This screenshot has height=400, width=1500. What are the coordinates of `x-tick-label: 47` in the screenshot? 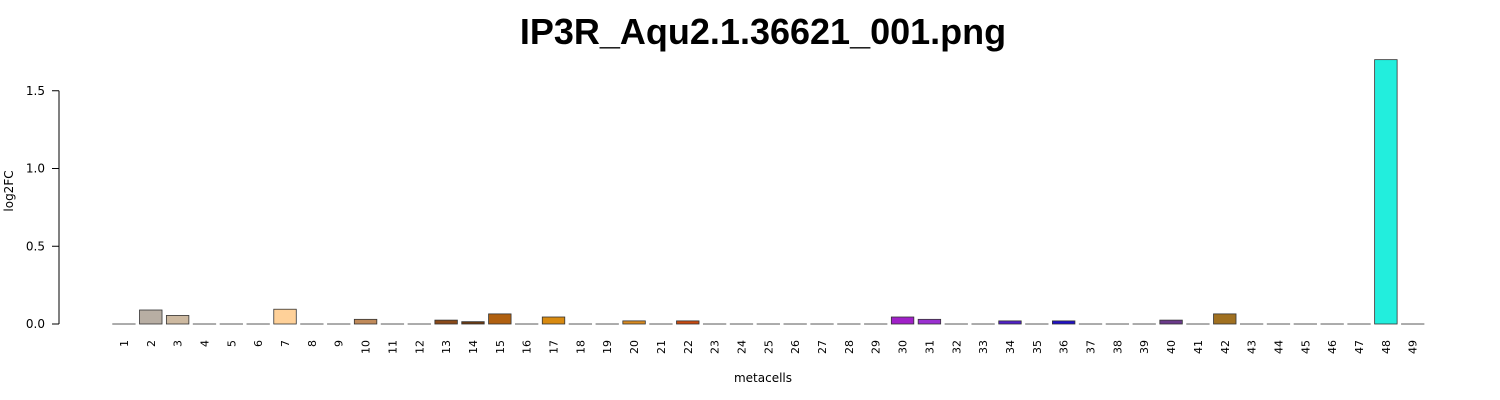 It's located at (1359, 347).